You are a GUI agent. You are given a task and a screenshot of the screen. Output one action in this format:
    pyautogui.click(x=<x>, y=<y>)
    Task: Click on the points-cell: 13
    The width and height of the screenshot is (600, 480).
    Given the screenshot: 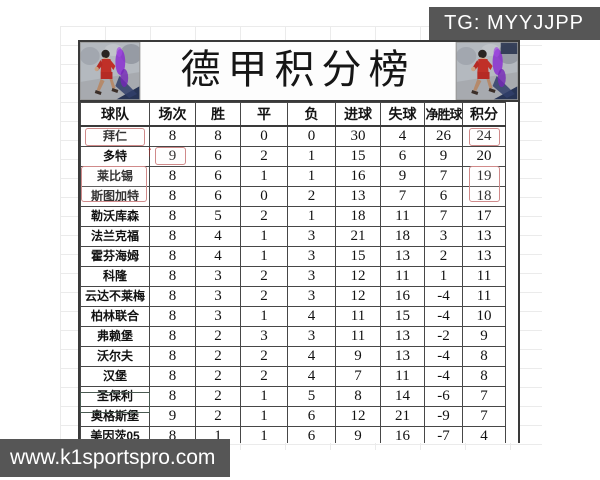 What is the action you would take?
    pyautogui.click(x=484, y=256)
    